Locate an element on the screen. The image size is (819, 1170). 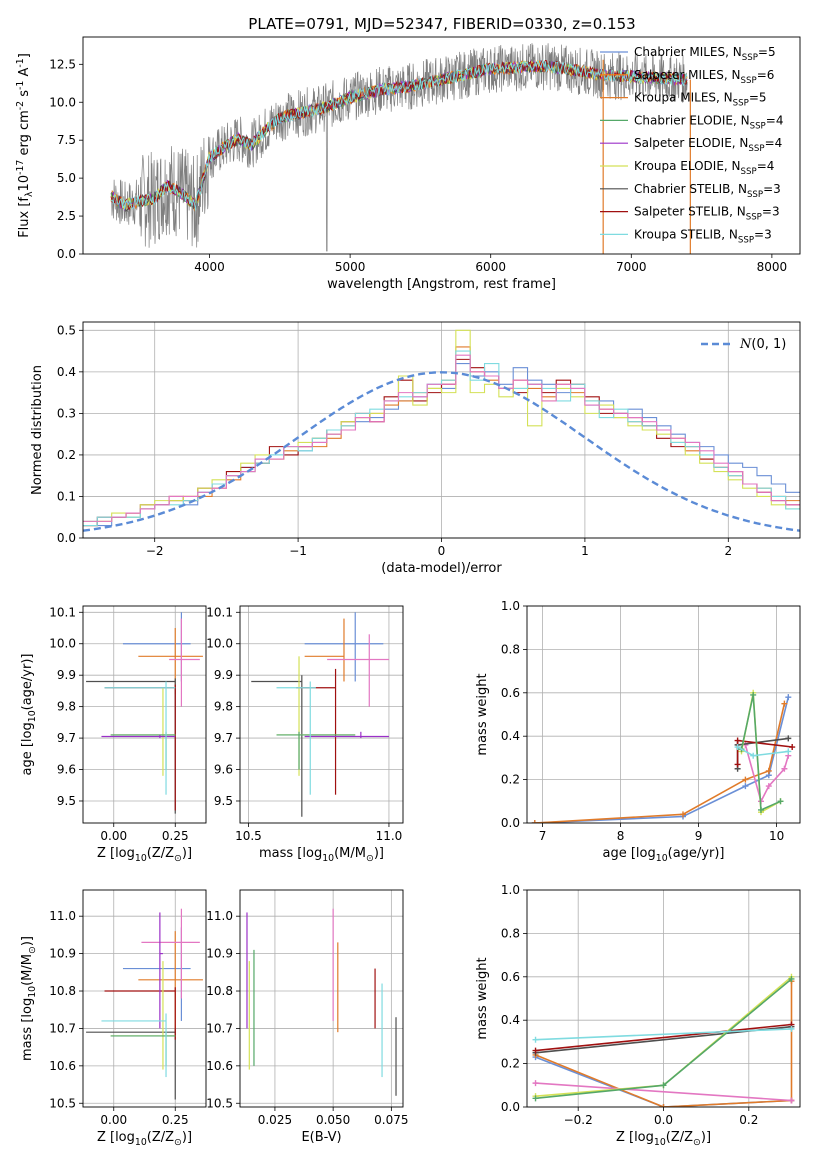
weight_vs_age-ytick-label: 0.8 is located at coordinates (510, 649).